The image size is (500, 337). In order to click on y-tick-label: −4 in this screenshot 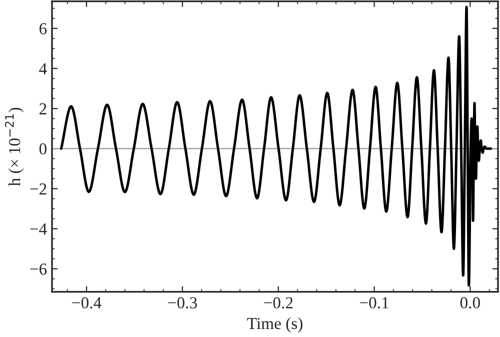, I will do `click(38, 229)`.